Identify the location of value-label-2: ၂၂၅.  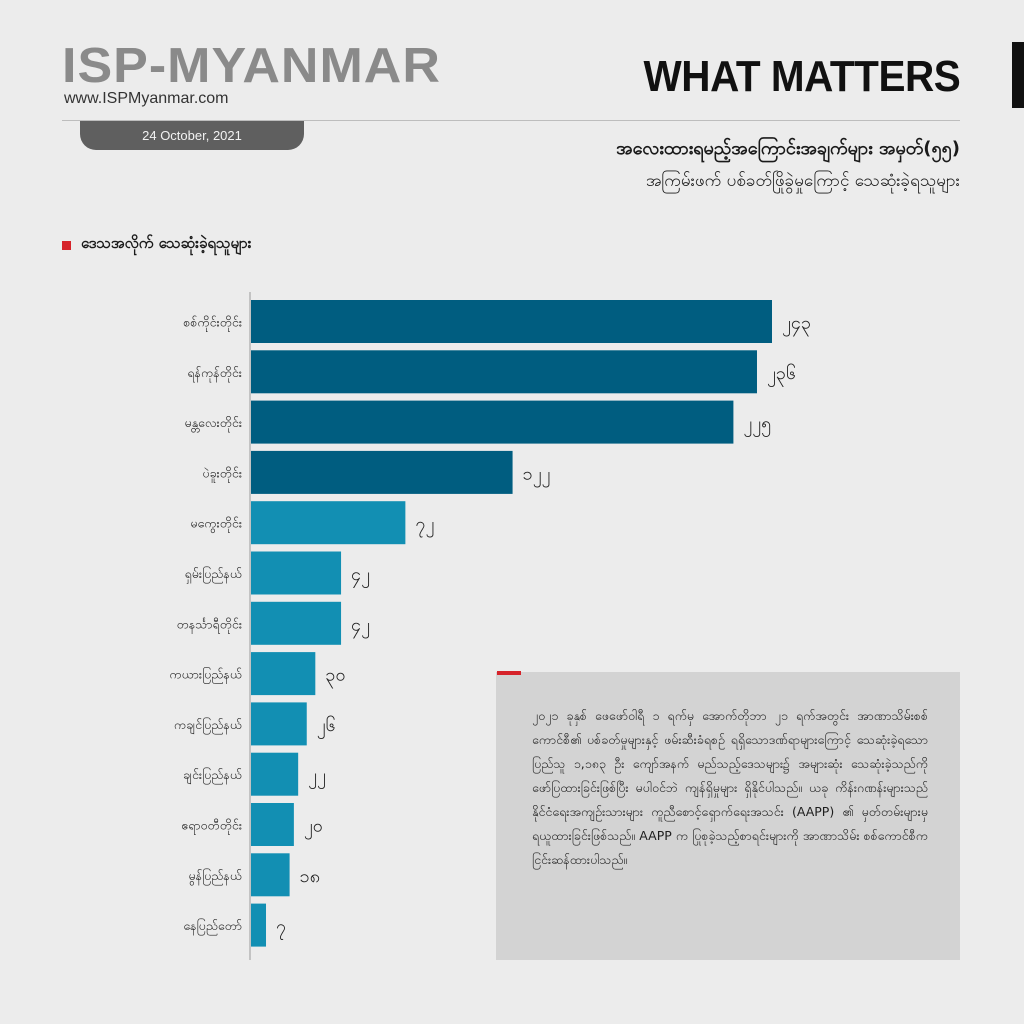
(757, 425).